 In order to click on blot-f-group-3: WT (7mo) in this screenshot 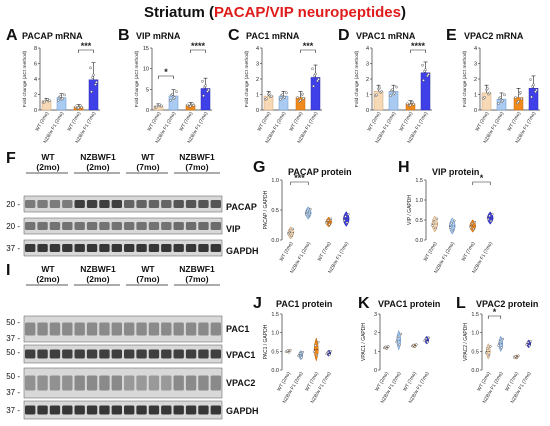, I will do `click(148, 162)`.